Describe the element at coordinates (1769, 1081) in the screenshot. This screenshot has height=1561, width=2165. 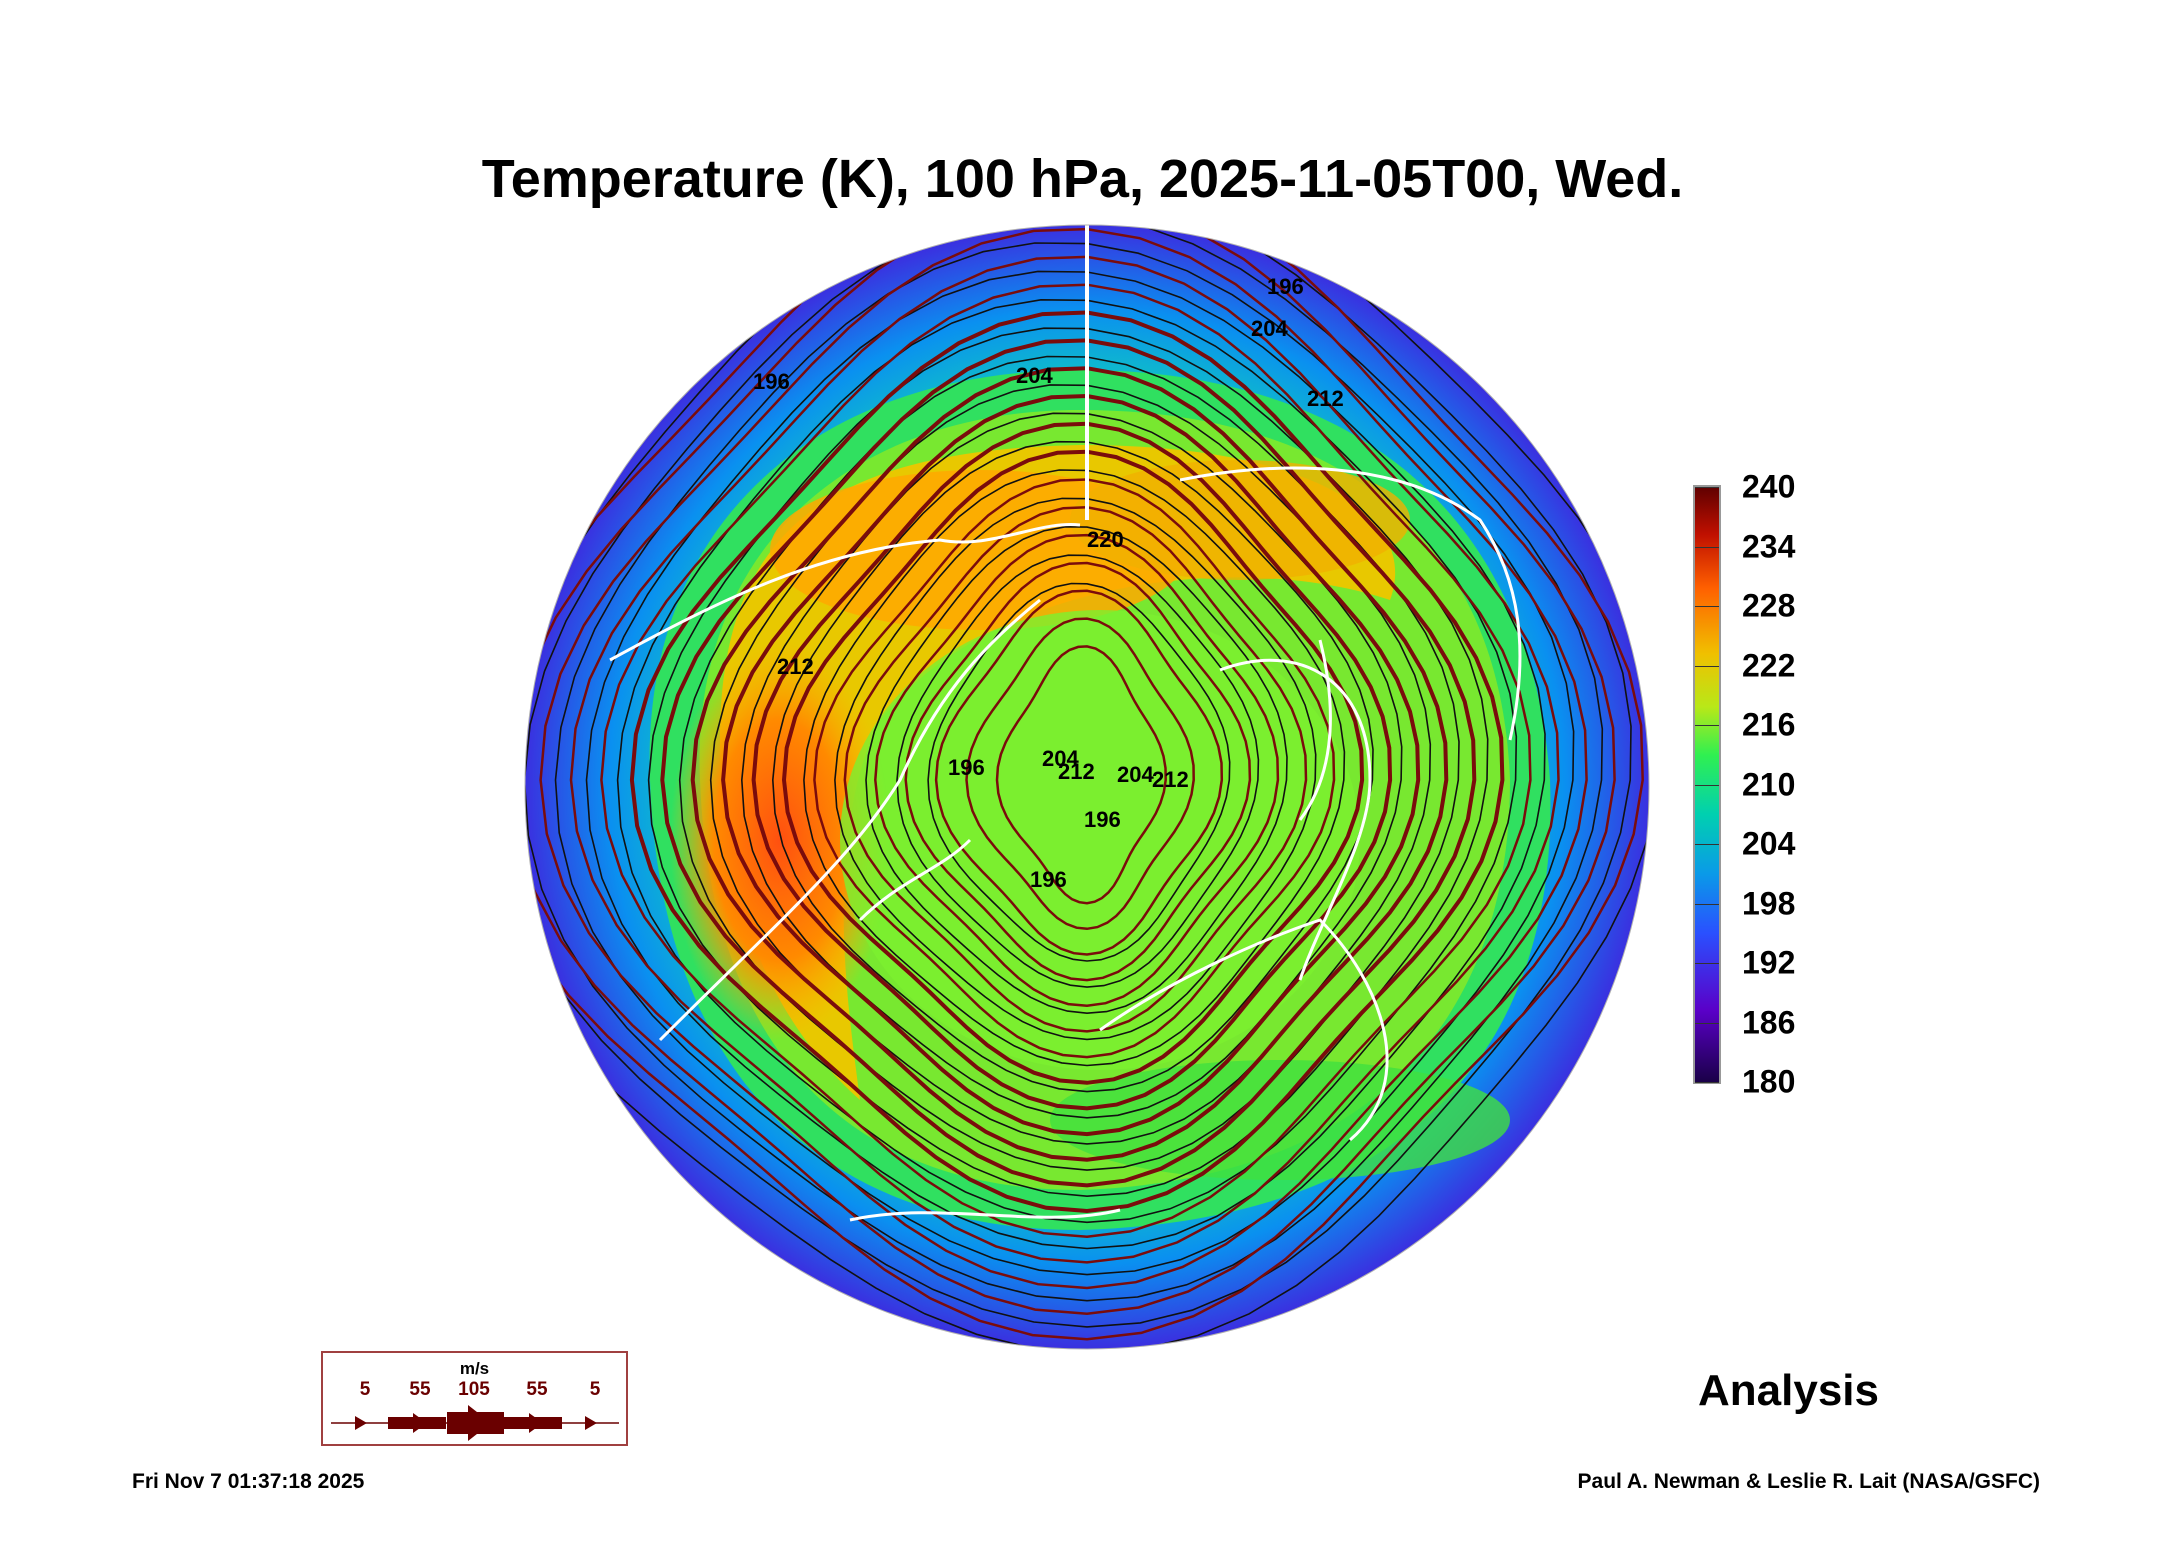
I see `colorbar-tick-label: 180` at that location.